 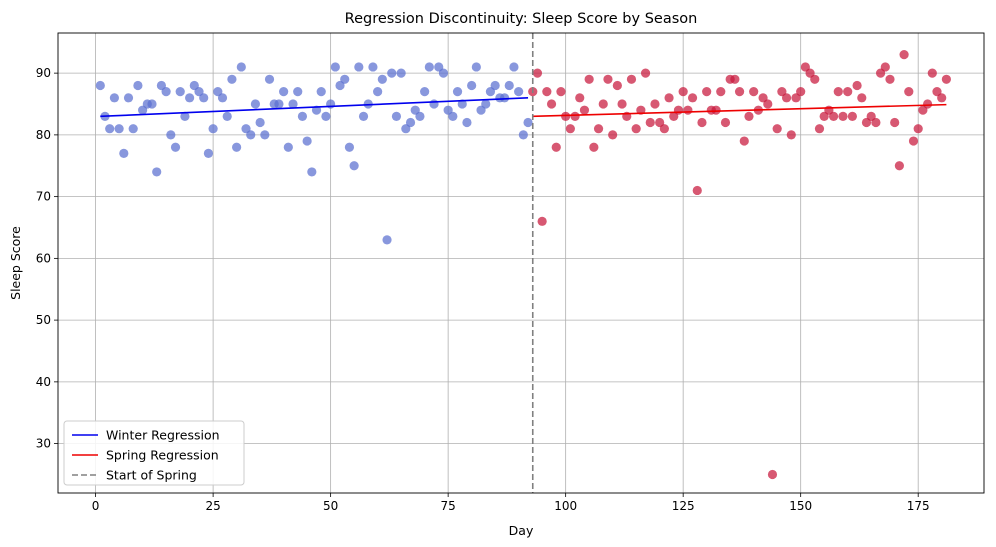 What do you see at coordinates (330, 506) in the screenshot?
I see `x-tick-label: 50` at bounding box center [330, 506].